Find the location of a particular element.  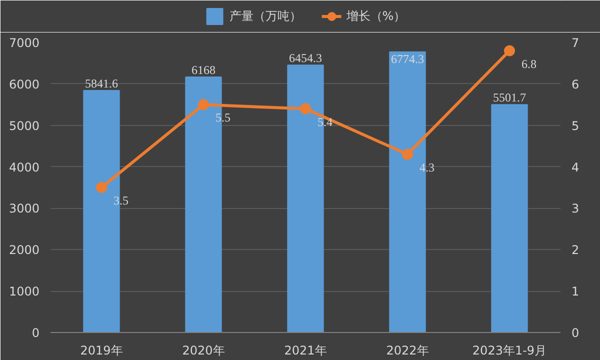

y2-tick-label: 2 is located at coordinates (576, 250).